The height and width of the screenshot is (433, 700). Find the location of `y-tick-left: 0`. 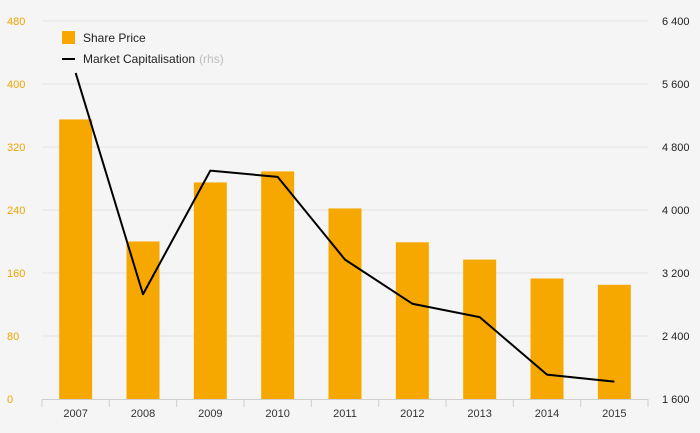

y-tick-left: 0 is located at coordinates (10, 400).